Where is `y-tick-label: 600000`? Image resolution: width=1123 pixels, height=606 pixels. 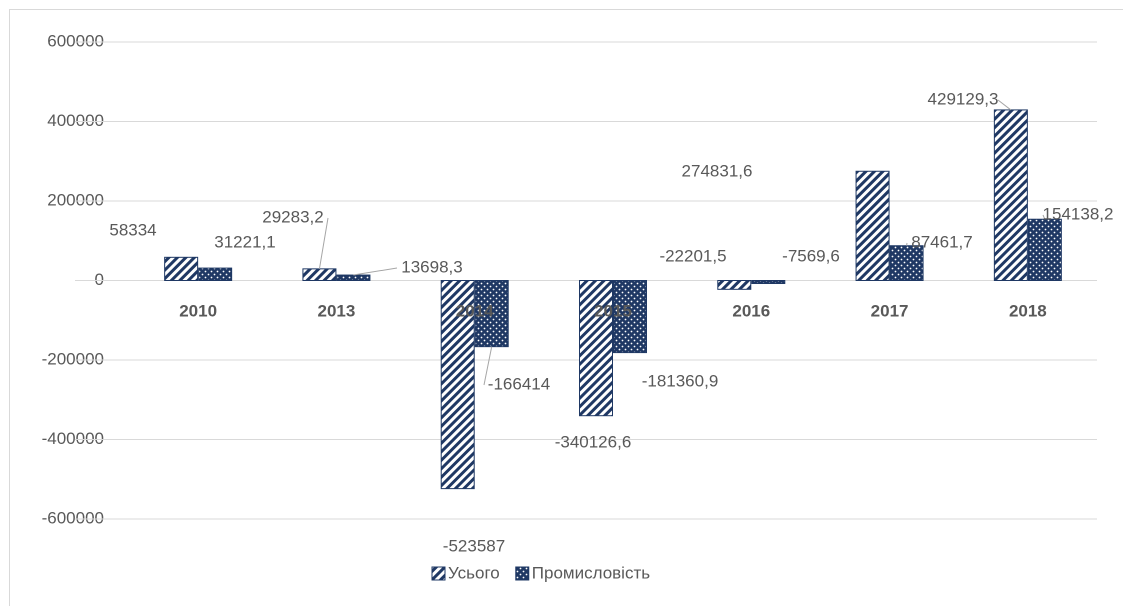 y-tick-label: 600000 is located at coordinates (75, 40).